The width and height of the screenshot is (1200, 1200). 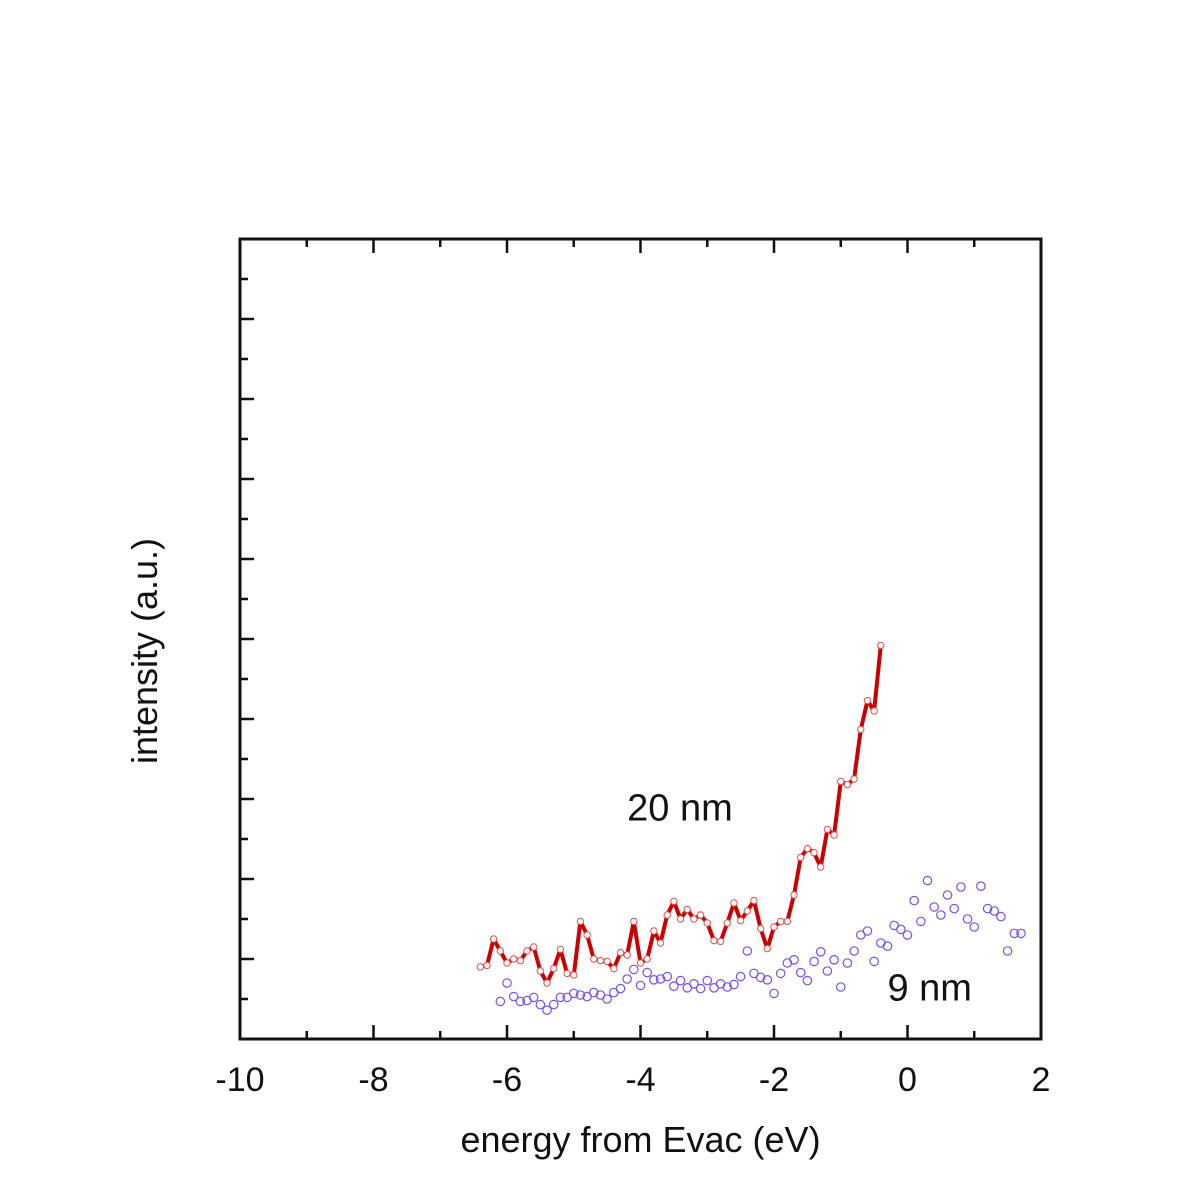 What do you see at coordinates (507, 1080) in the screenshot?
I see `x-tick-label: -6` at bounding box center [507, 1080].